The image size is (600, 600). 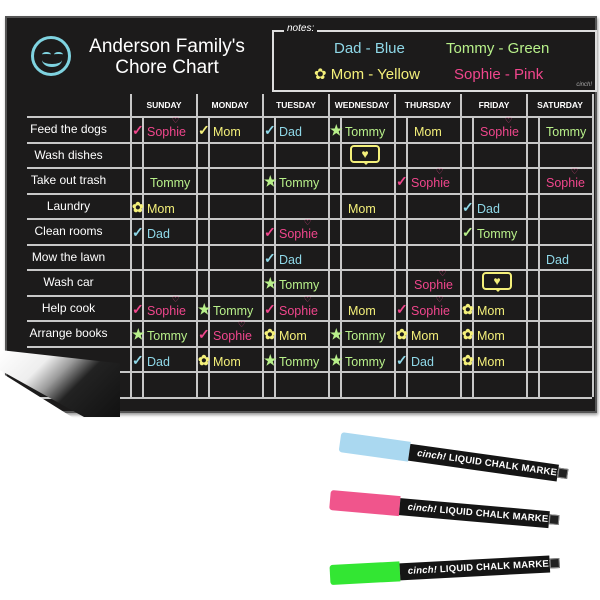 What do you see at coordinates (559, 105) in the screenshot?
I see `day-header-saturday: SATURDAY` at bounding box center [559, 105].